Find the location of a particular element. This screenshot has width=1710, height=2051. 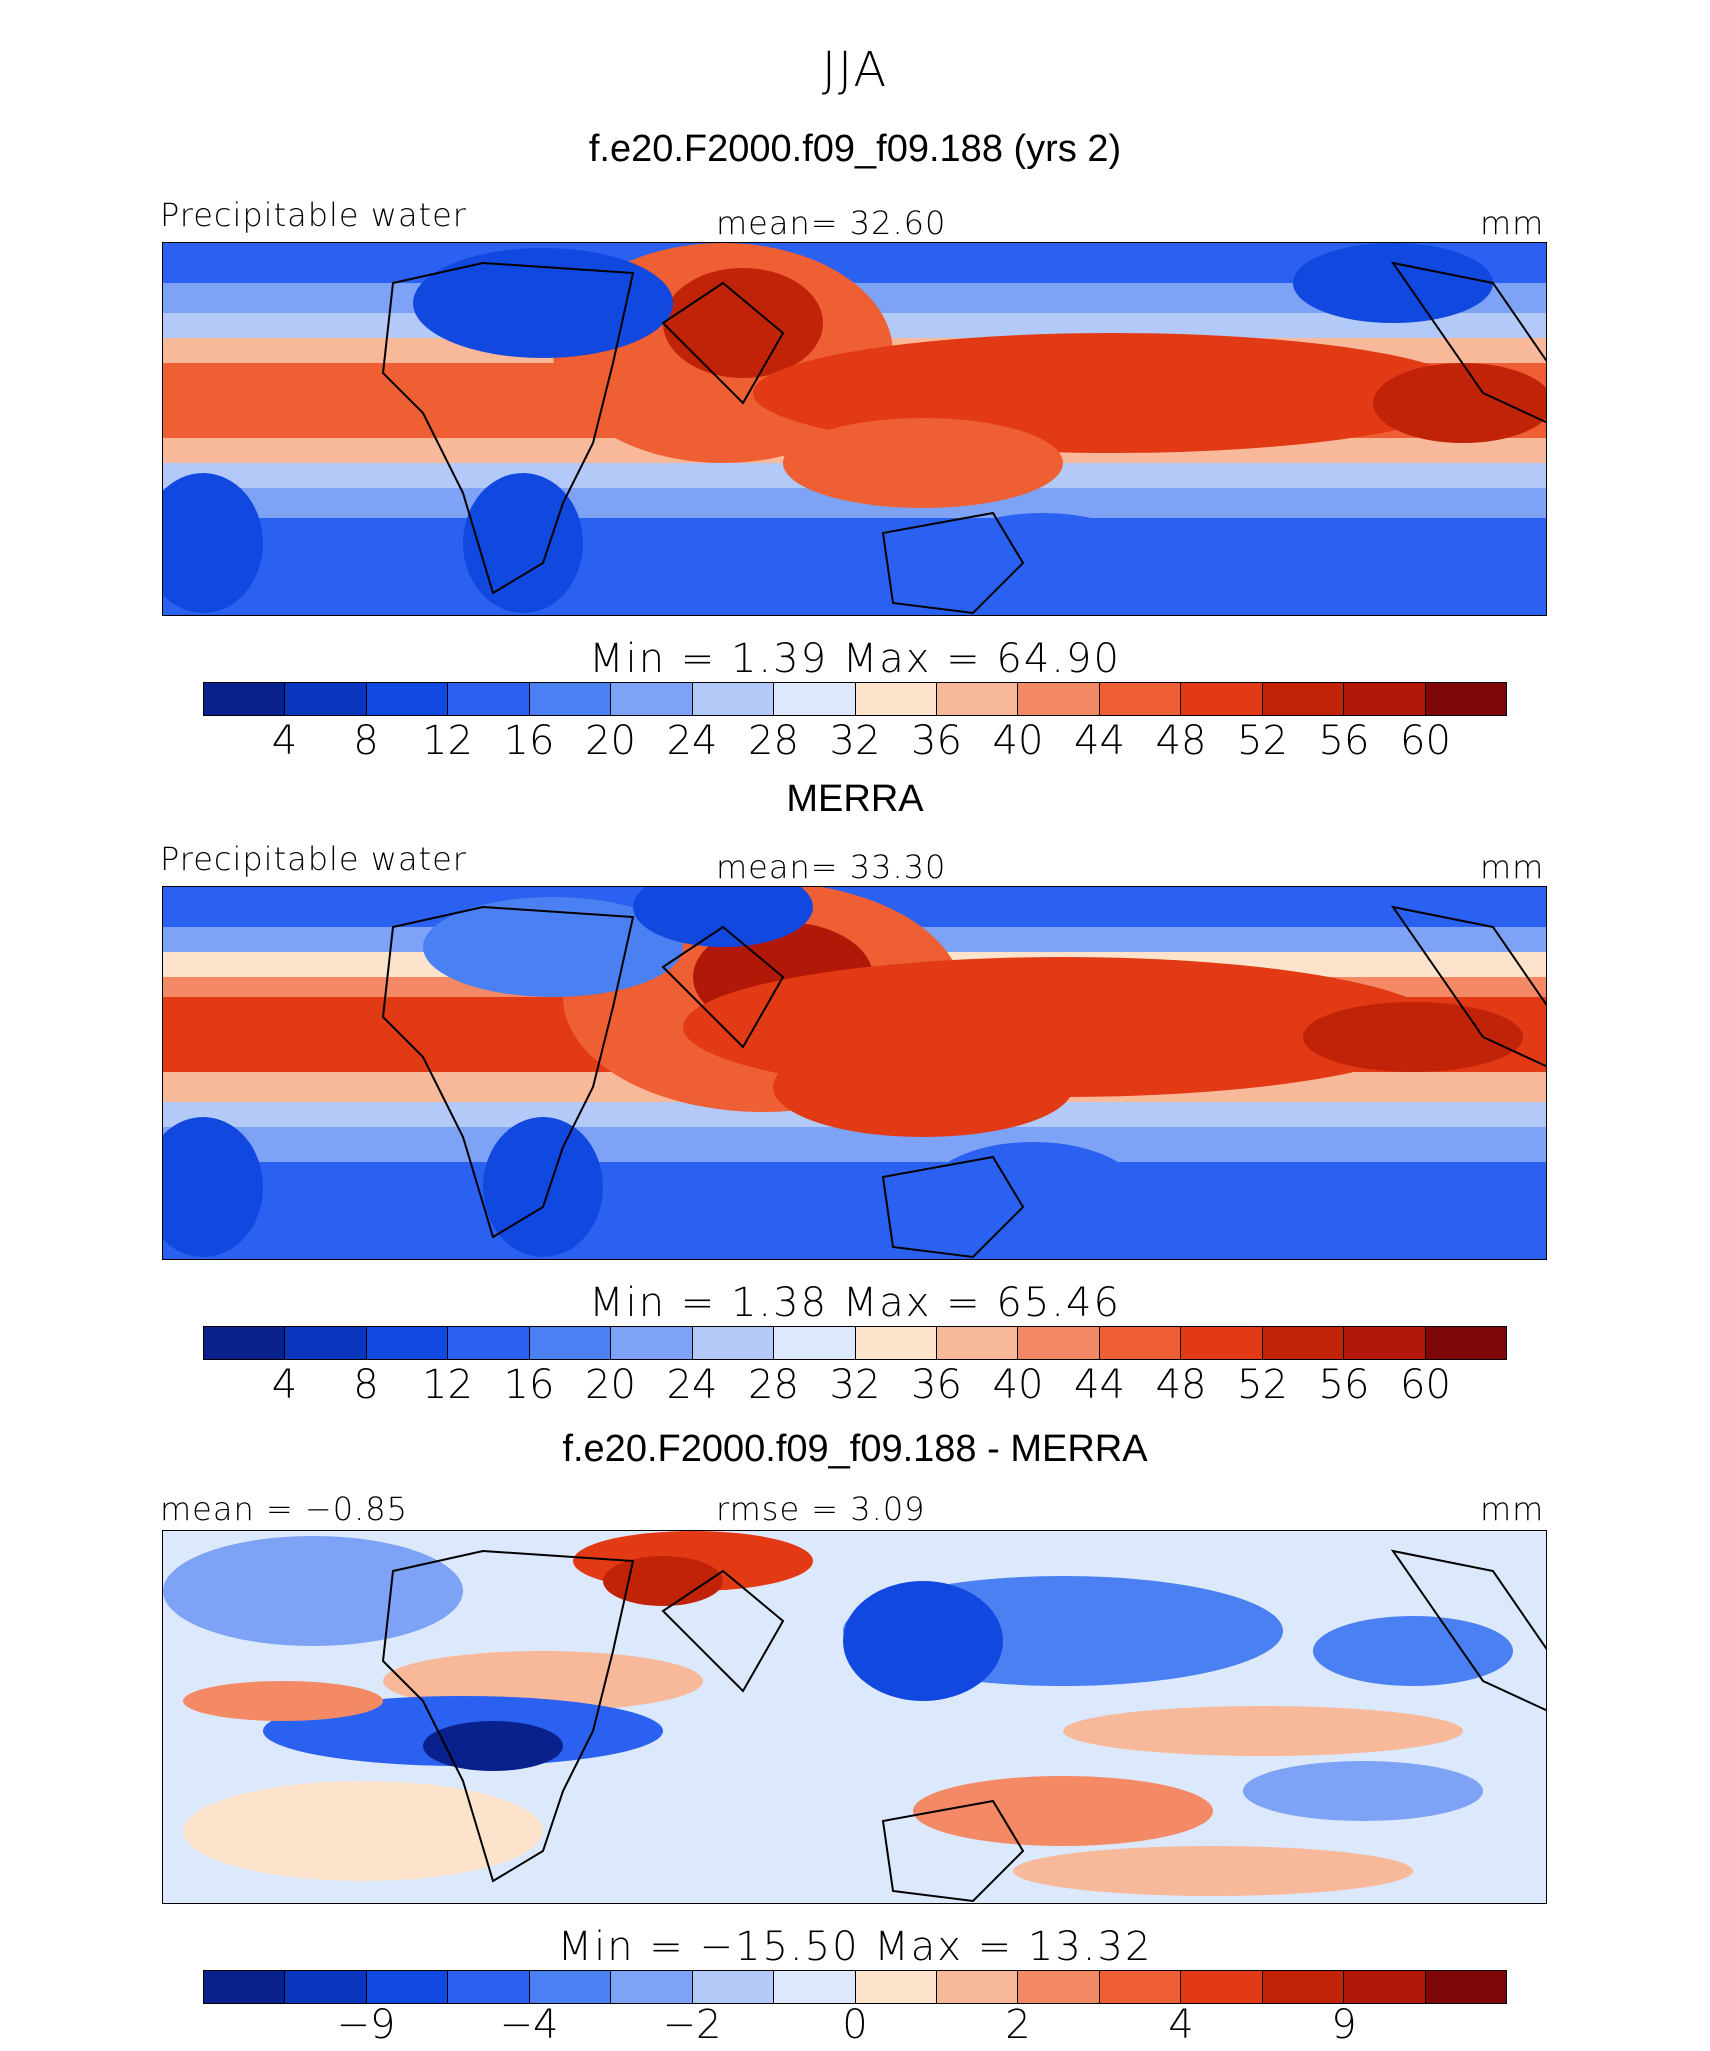

panel-3-units: mm is located at coordinates (1512, 1509).